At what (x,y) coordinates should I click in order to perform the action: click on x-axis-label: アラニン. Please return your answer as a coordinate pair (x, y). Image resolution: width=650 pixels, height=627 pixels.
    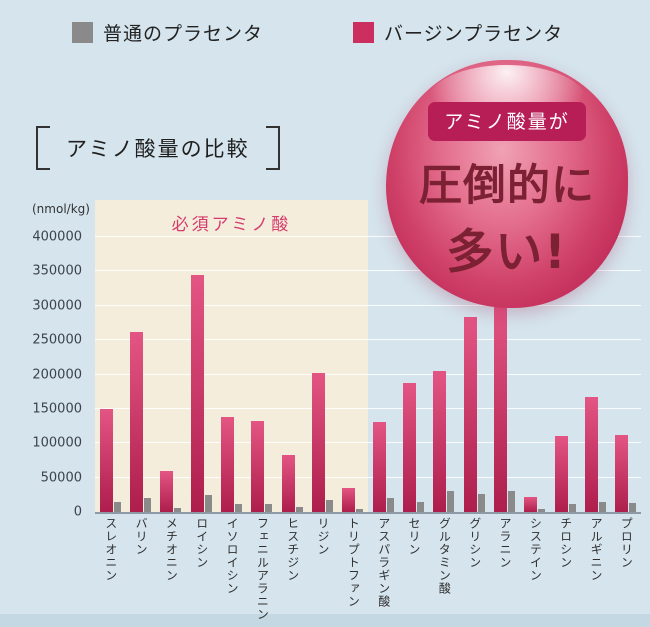
    Looking at the image, I should click on (504, 572).